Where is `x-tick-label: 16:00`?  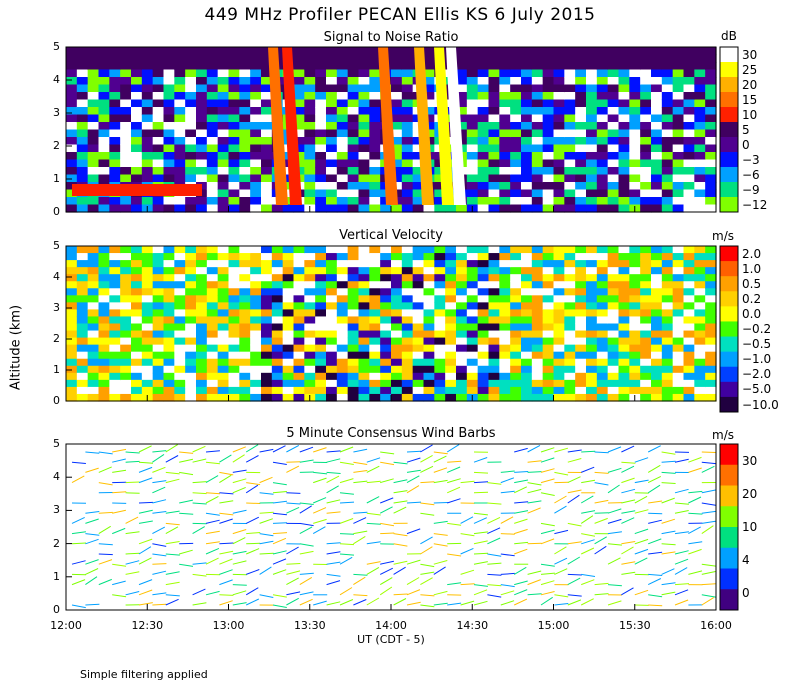 x-tick-label: 16:00 is located at coordinates (716, 625).